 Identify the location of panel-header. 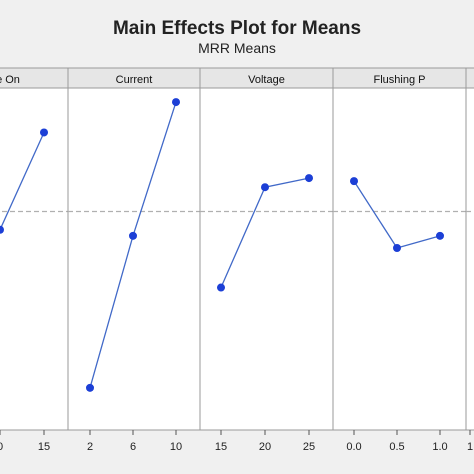
(469, 78).